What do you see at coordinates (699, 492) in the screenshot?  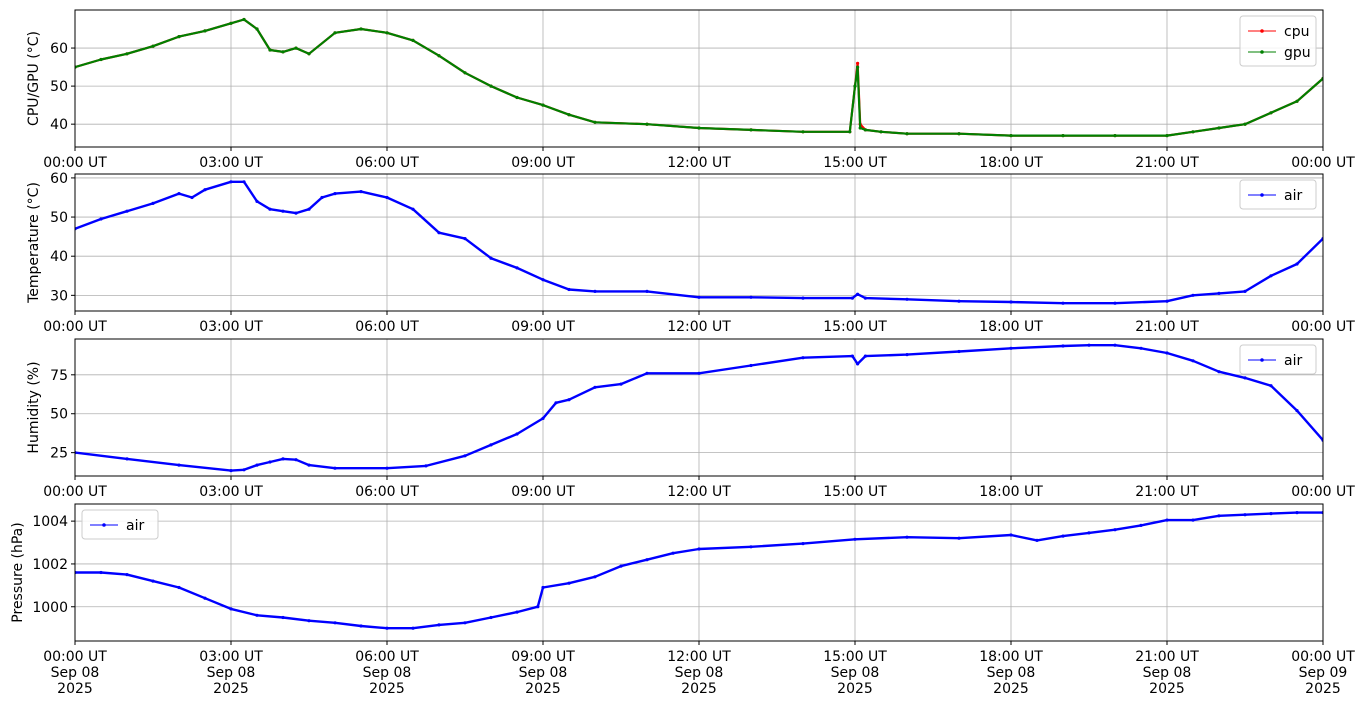 I see `x-tick-label: 12:00 UT` at bounding box center [699, 492].